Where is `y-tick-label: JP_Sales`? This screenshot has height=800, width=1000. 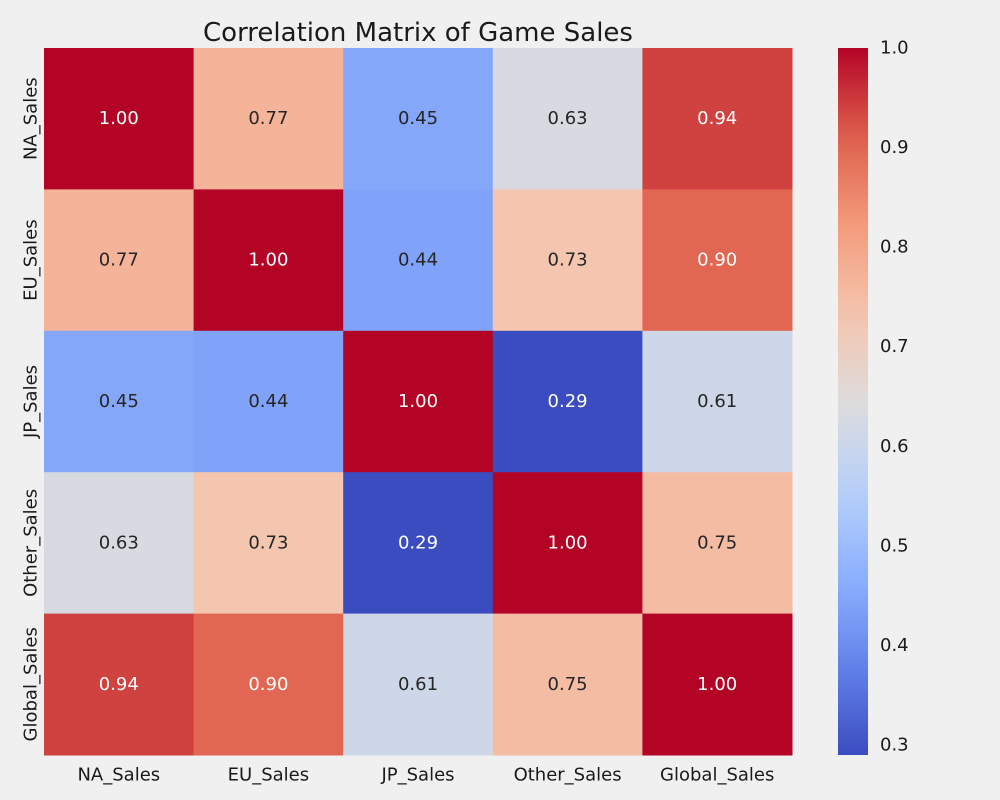
y-tick-label: JP_Sales is located at coordinates (31, 402).